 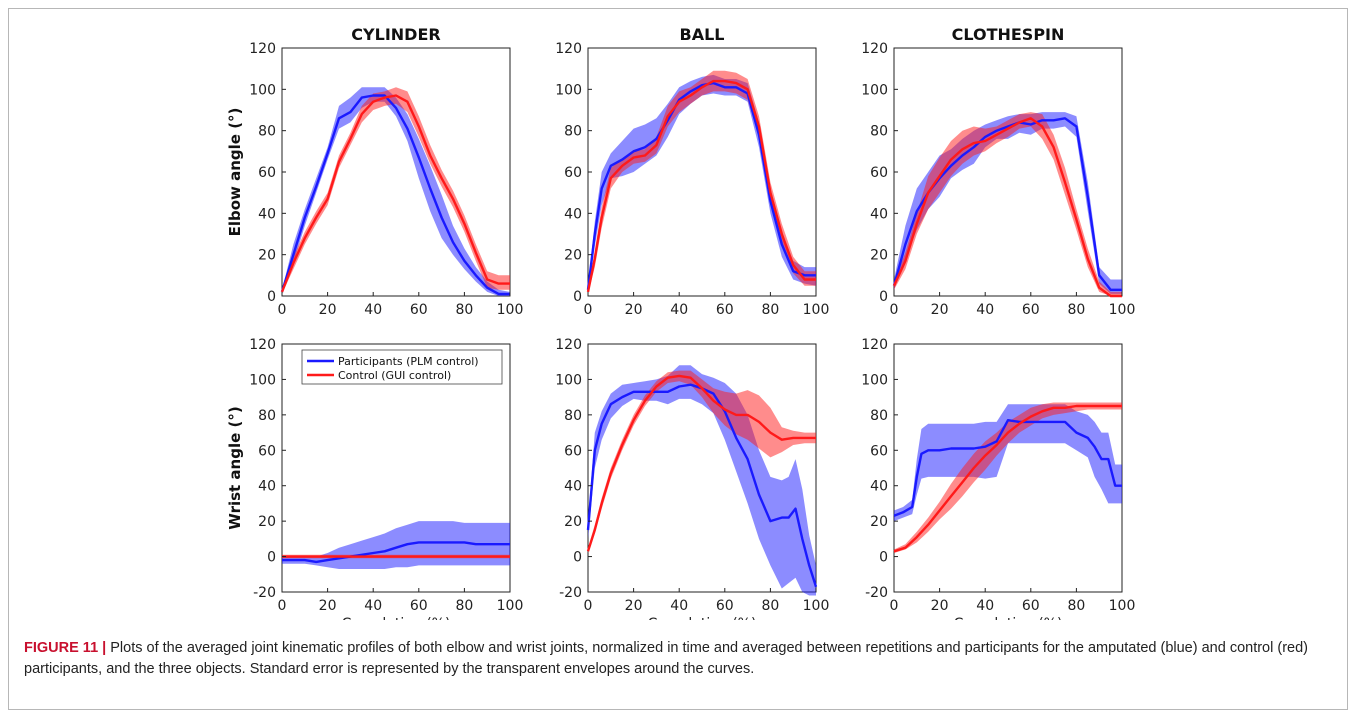 What do you see at coordinates (679, 310) in the screenshot?
I see `panel-2-xtick-label: 40` at bounding box center [679, 310].